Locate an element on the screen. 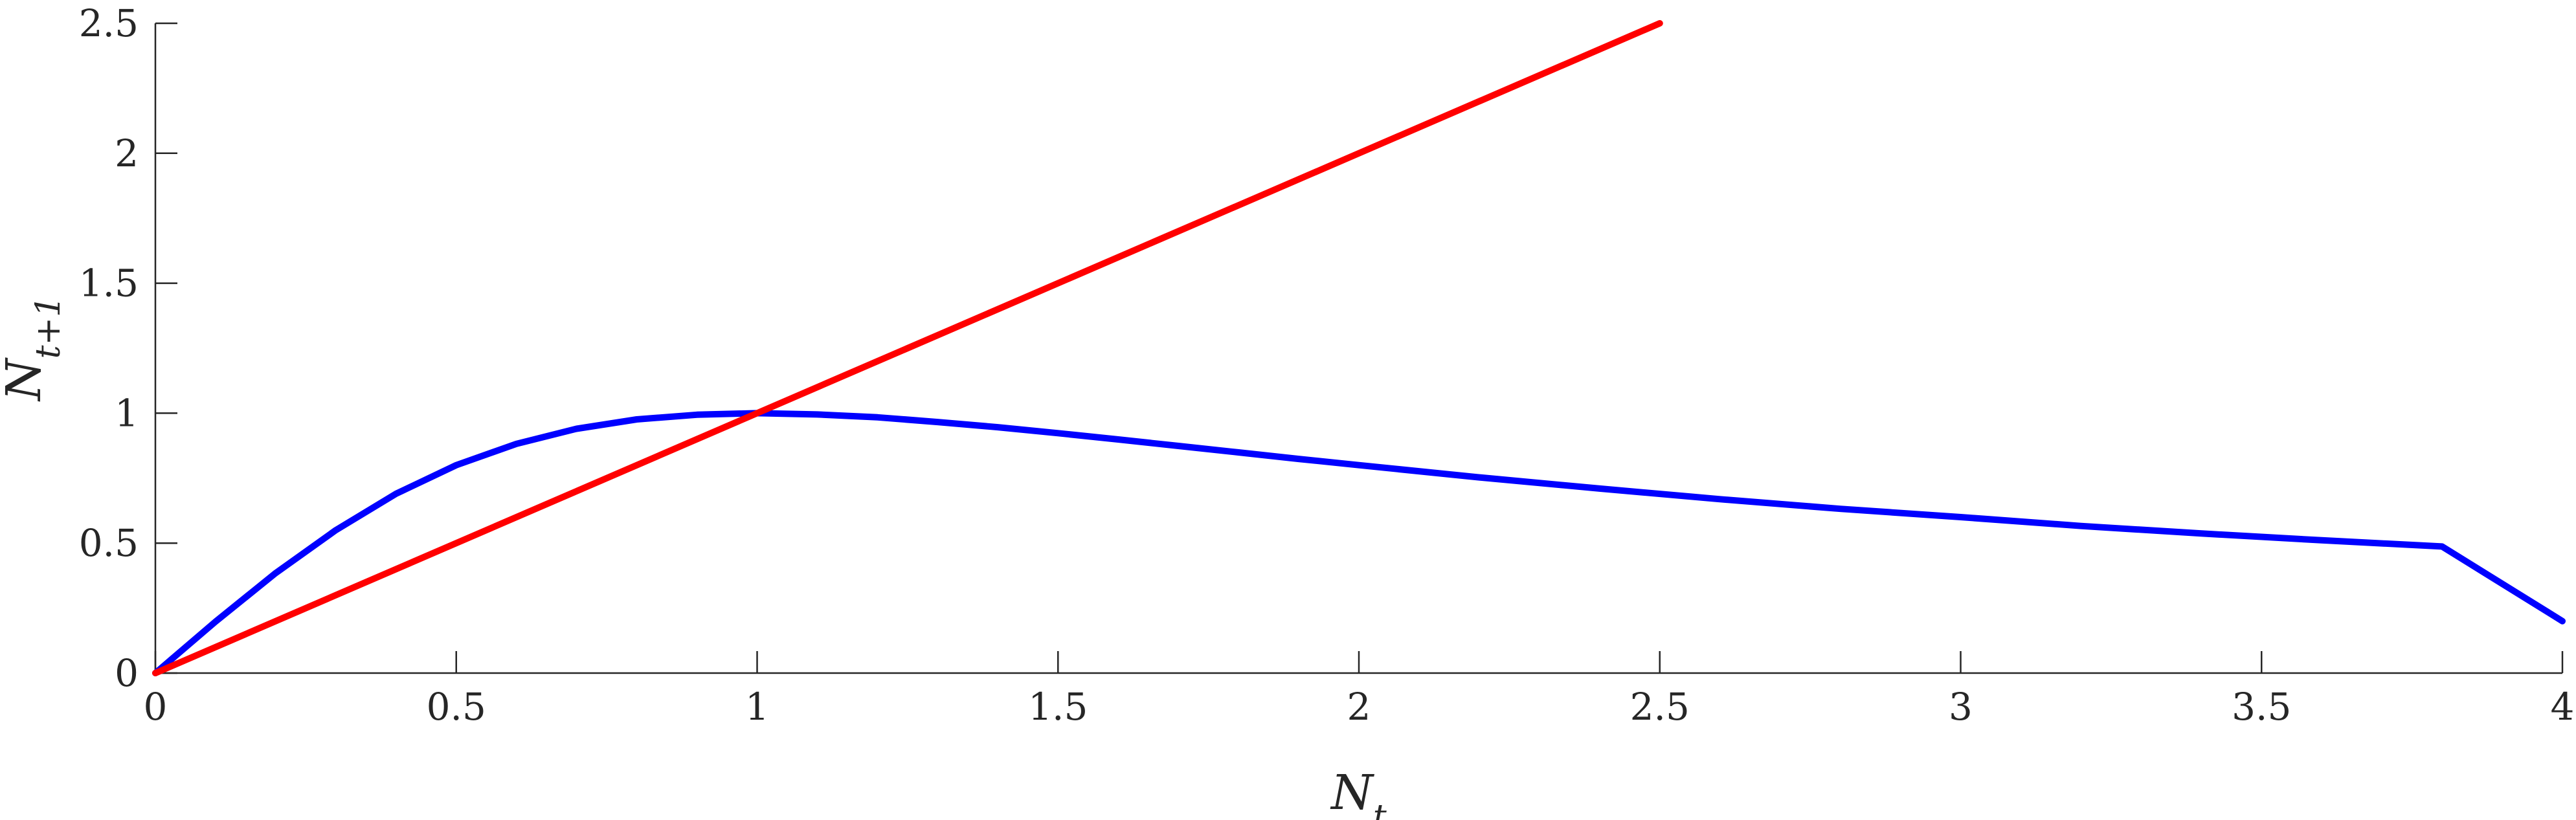 The width and height of the screenshot is (2576, 820). x-ticks: 0 0.5 1 1.5 2 2.5 3 3.5 4 is located at coordinates (1359, 690).